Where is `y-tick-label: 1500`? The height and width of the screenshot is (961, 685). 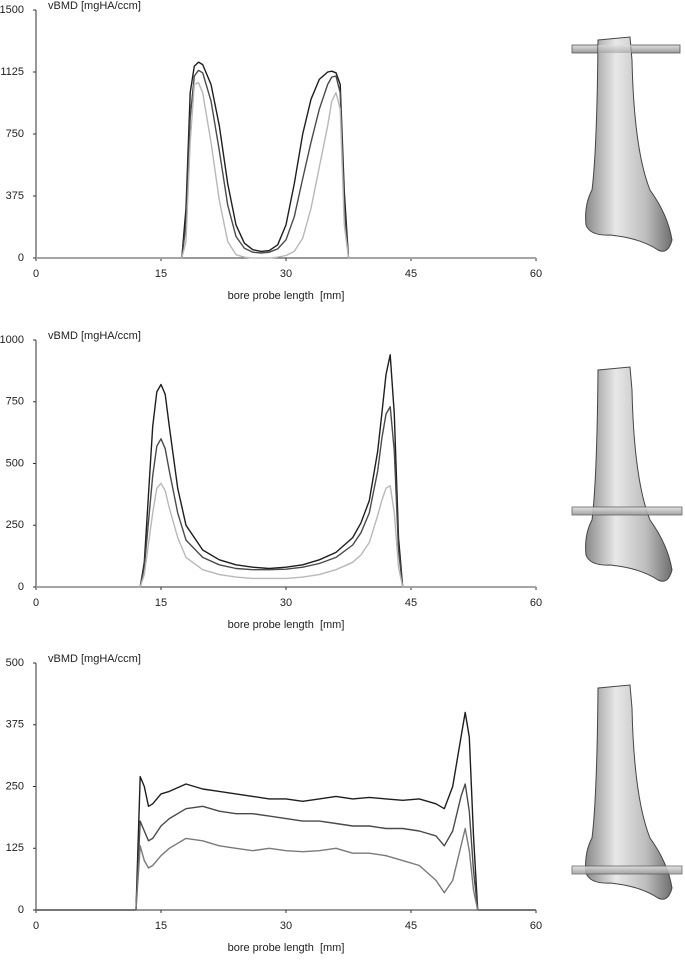
y-tick-label: 1500 is located at coordinates (12, 10).